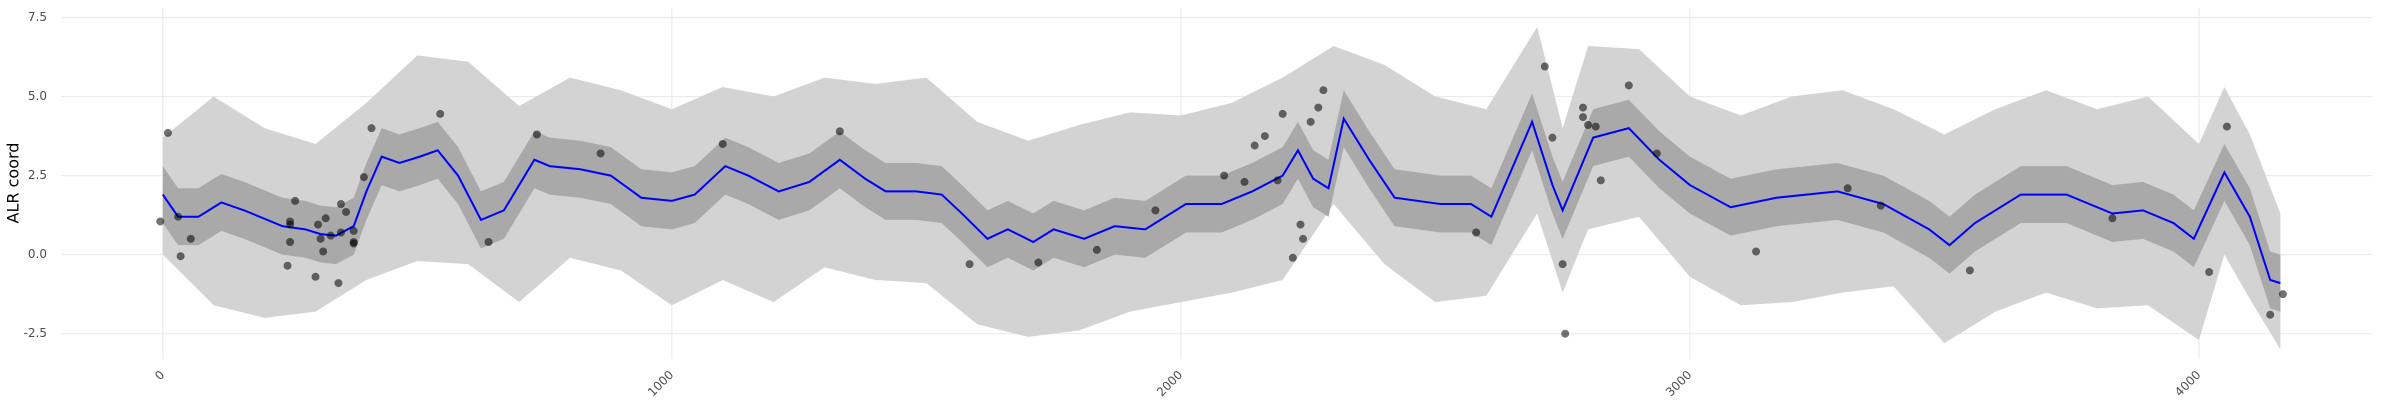 This screenshot has height=400, width=2400. Describe the element at coordinates (1678, 383) in the screenshot. I see `x-tick-label: 3000` at that location.